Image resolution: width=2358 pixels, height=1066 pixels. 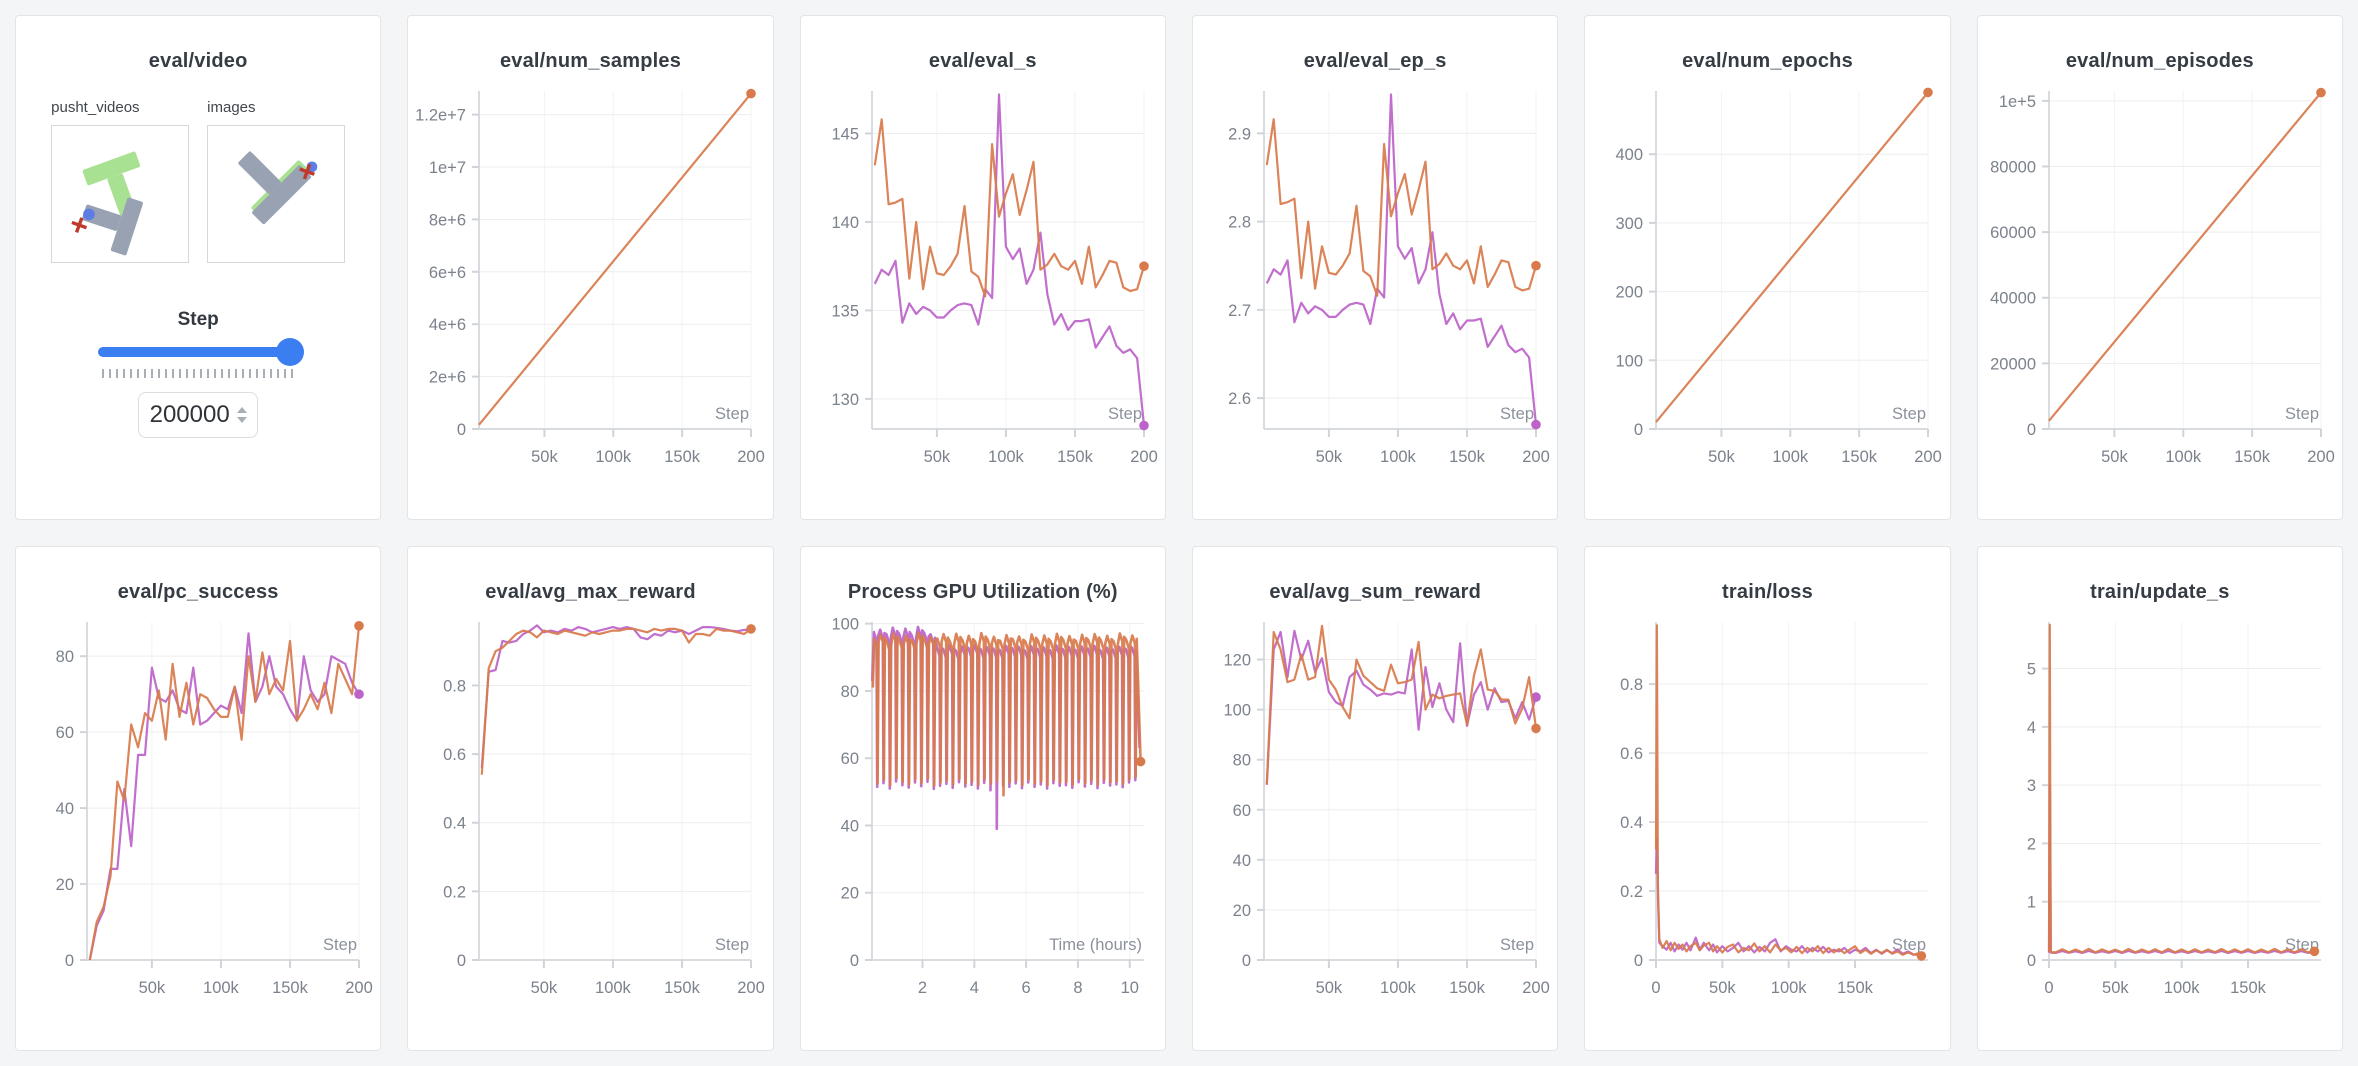 I want to click on image-thumbnail, so click(x=276, y=194).